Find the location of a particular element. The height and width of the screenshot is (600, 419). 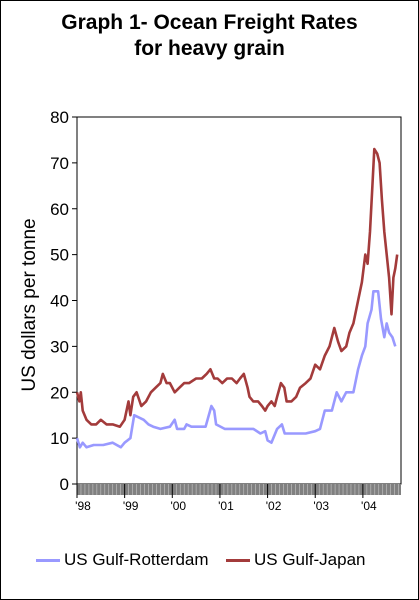

x-tick-label: '02 is located at coordinates (274, 506).